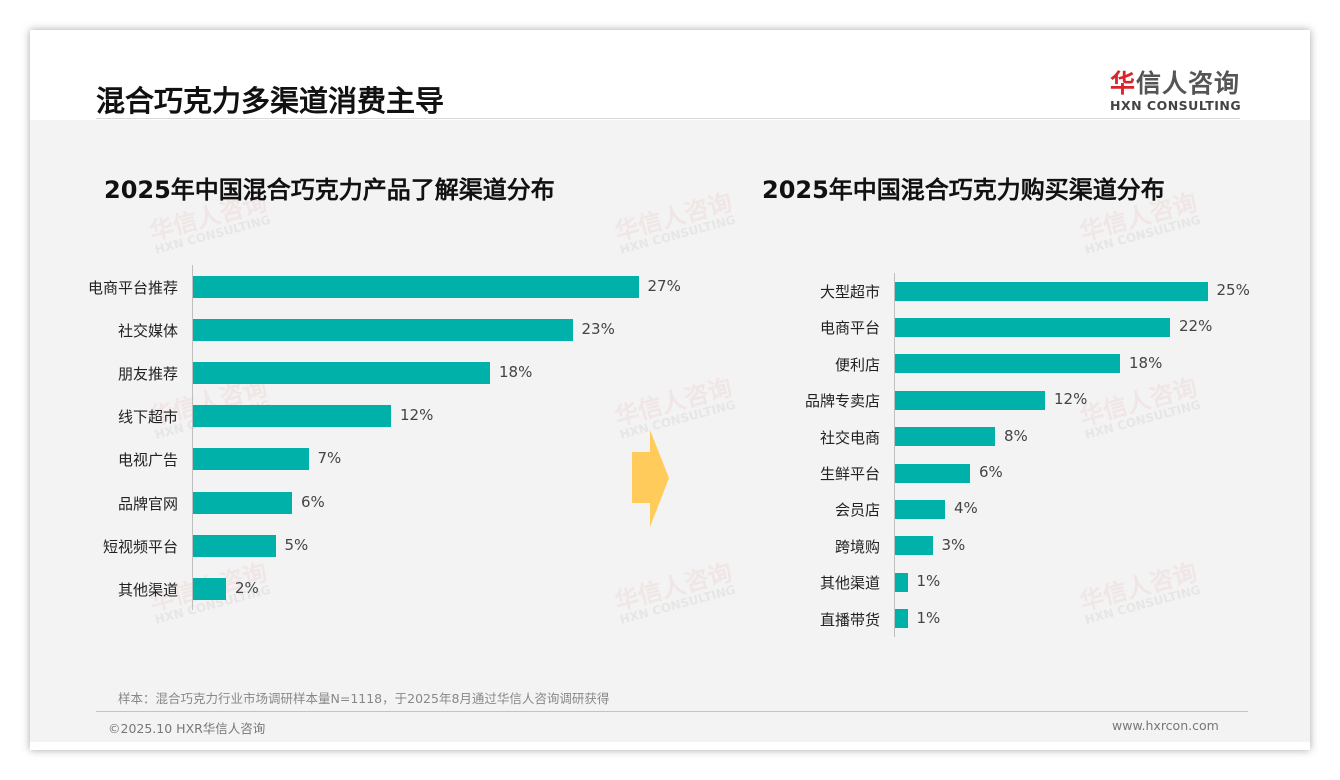 The width and height of the screenshot is (1340, 780). I want to click on footer-divider, so click(672, 711).